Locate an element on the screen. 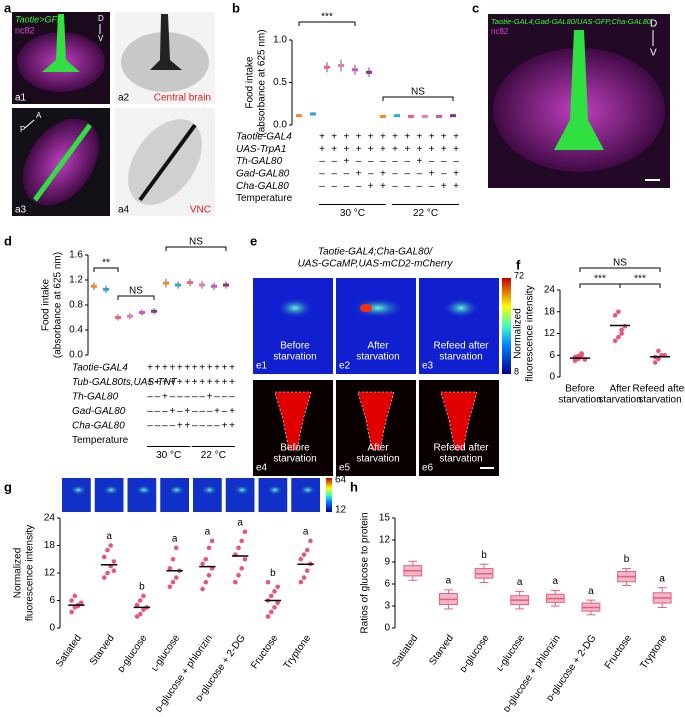 This screenshot has height=717, width=685. y-tick-label: 0.5 is located at coordinates (280, 82).